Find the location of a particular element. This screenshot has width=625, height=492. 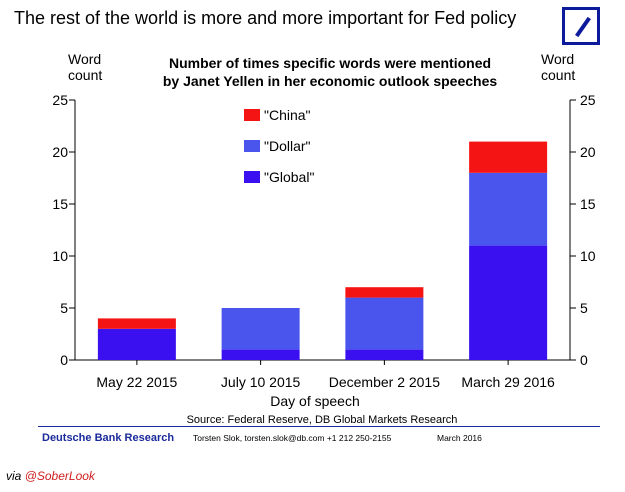

y-tick-label-left: 5 is located at coordinates (64, 308).